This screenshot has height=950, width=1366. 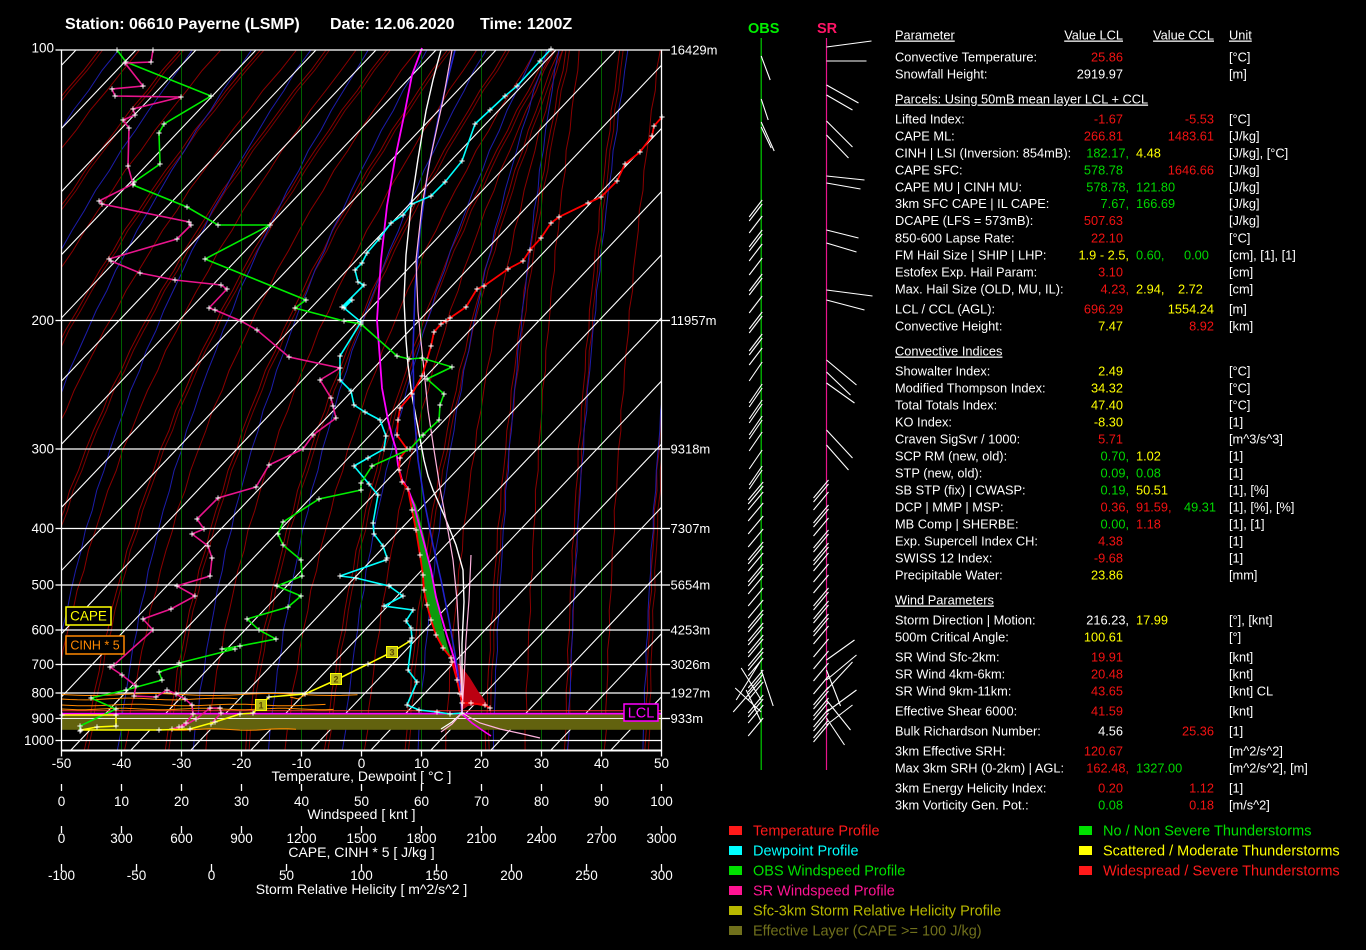 What do you see at coordinates (391, 653) in the screenshot?
I see `svg-text: 3` at bounding box center [391, 653].